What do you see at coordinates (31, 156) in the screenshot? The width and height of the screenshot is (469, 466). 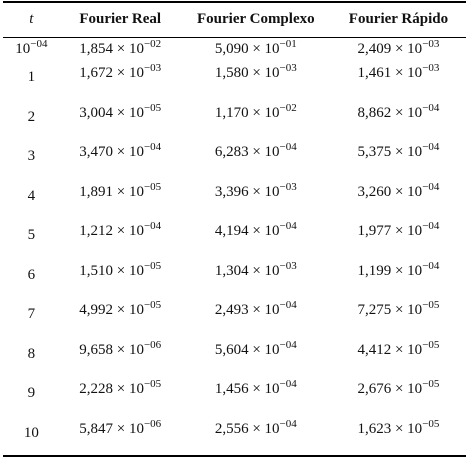 I see `cell-t-value: 3` at bounding box center [31, 156].